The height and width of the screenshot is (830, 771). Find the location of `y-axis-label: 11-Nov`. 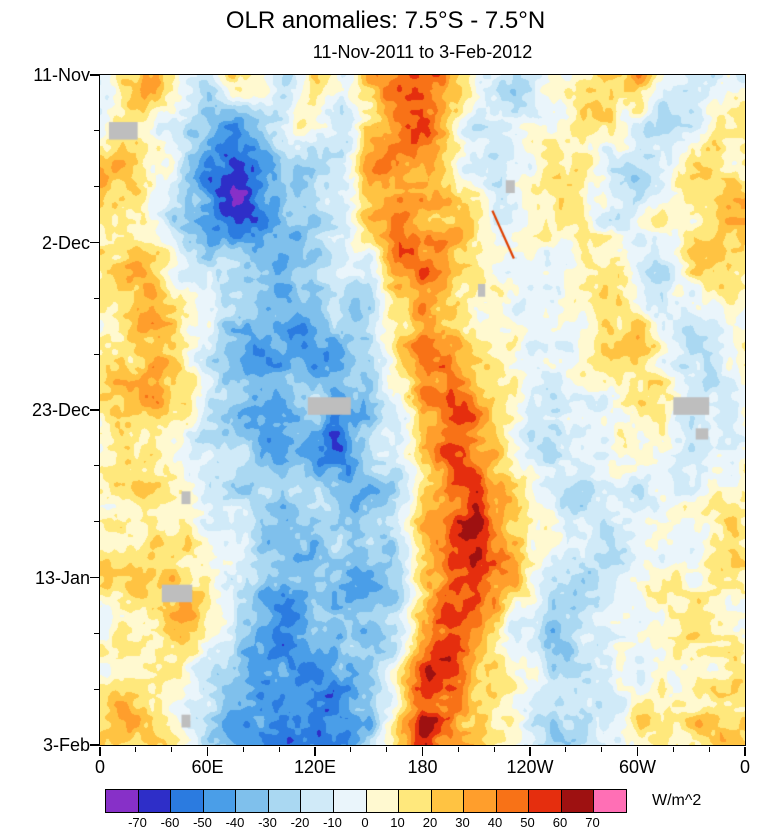

y-axis-label: 11-Nov is located at coordinates (61, 75).